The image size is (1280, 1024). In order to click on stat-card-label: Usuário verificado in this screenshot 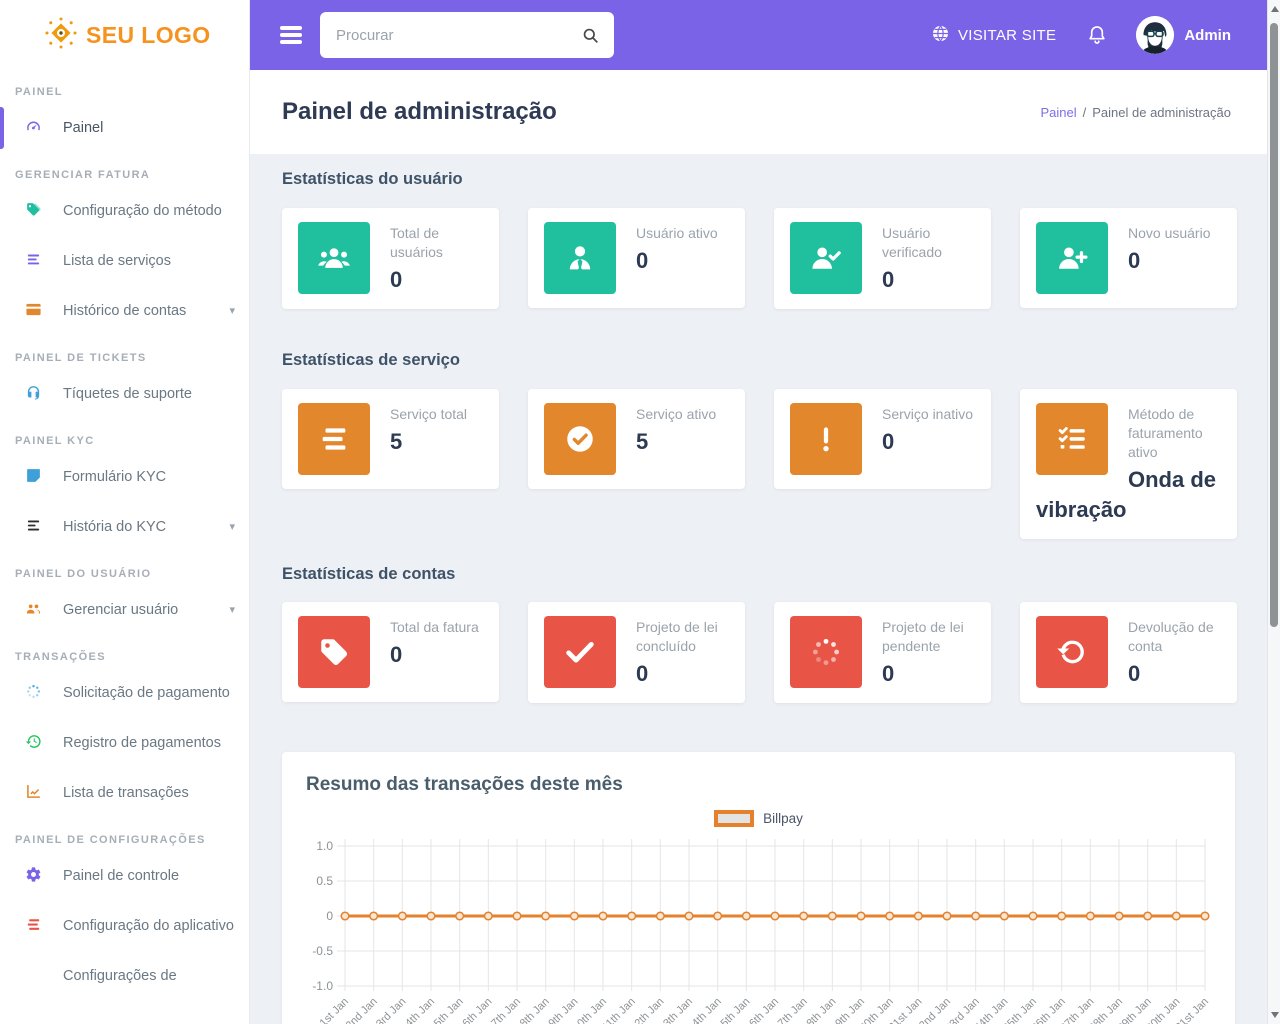, I will do `click(912, 242)`.